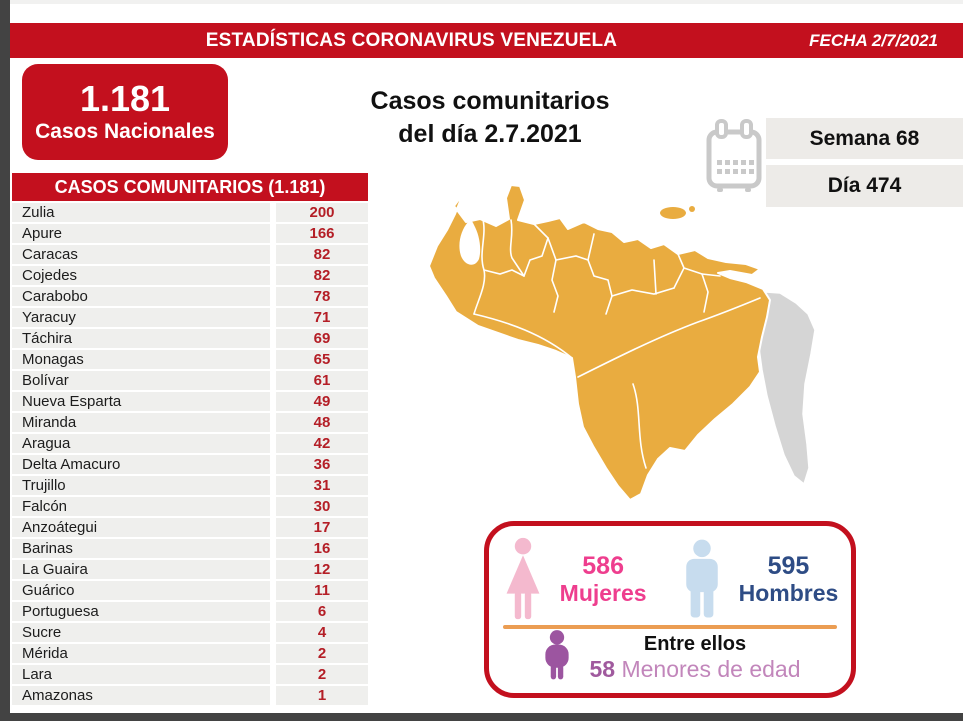 The image size is (963, 721). What do you see at coordinates (603, 565) in the screenshot?
I see `women-count: 586` at bounding box center [603, 565].